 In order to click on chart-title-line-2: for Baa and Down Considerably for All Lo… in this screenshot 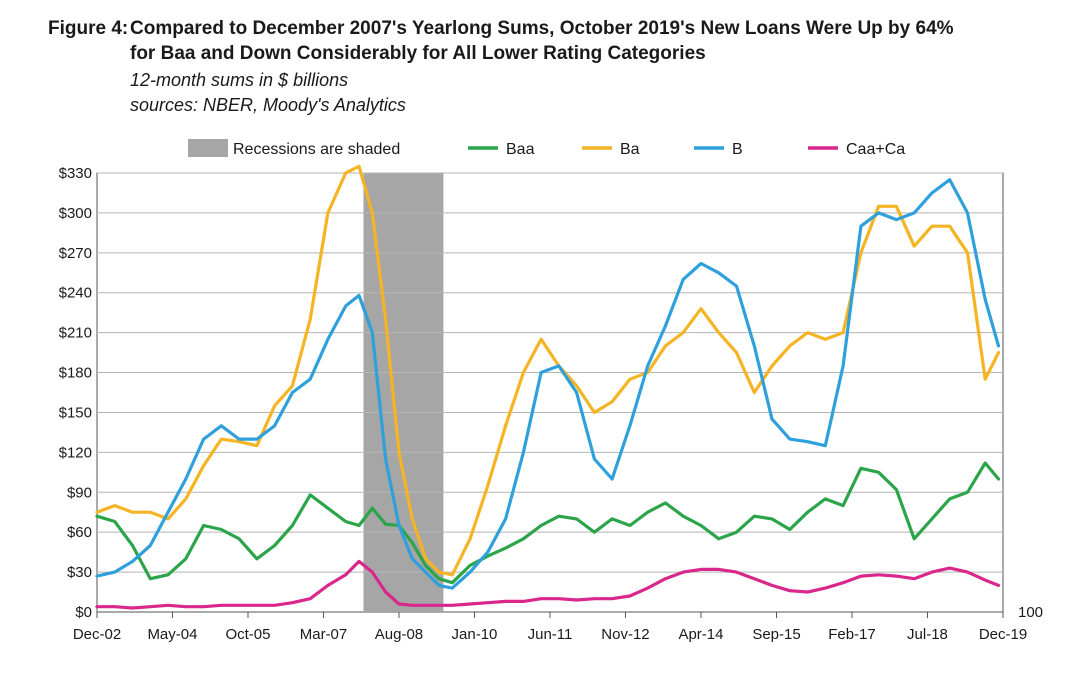, I will do `click(418, 53)`.